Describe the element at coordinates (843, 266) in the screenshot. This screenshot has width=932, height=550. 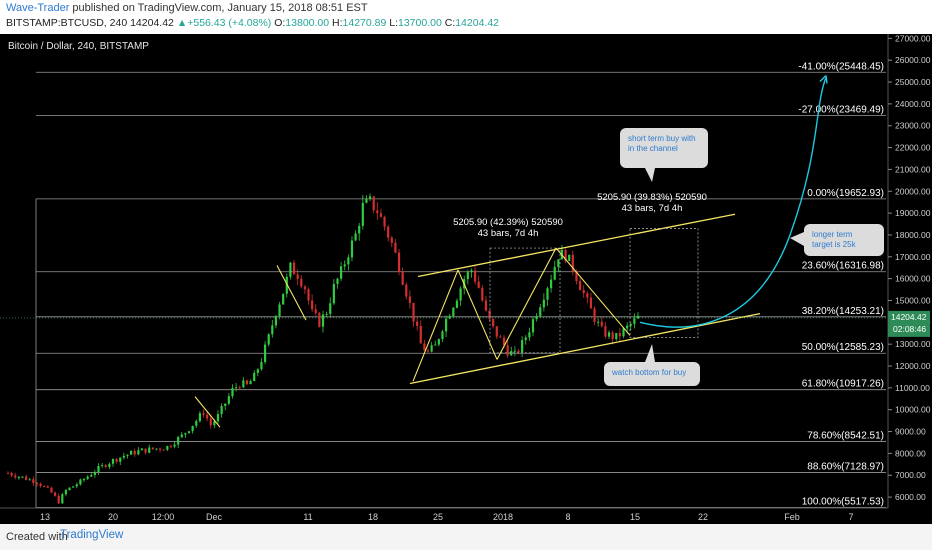
I see `fib-level-label: 23.60%(16316.98)` at that location.